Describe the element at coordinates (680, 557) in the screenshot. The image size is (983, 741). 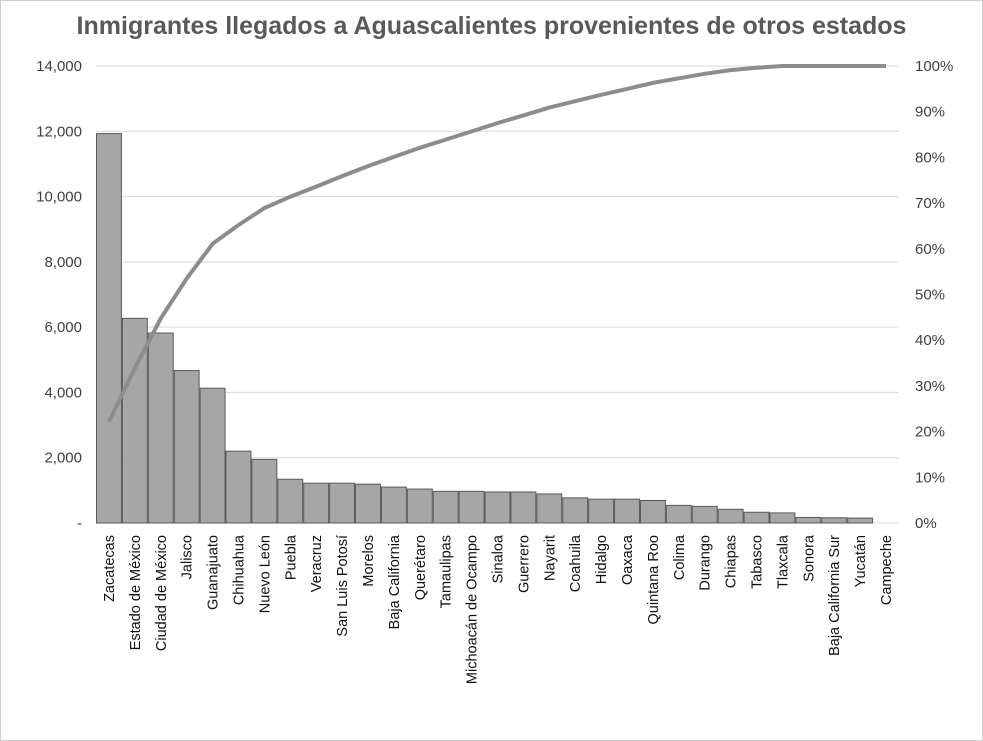
I see `category-label: Colima` at that location.